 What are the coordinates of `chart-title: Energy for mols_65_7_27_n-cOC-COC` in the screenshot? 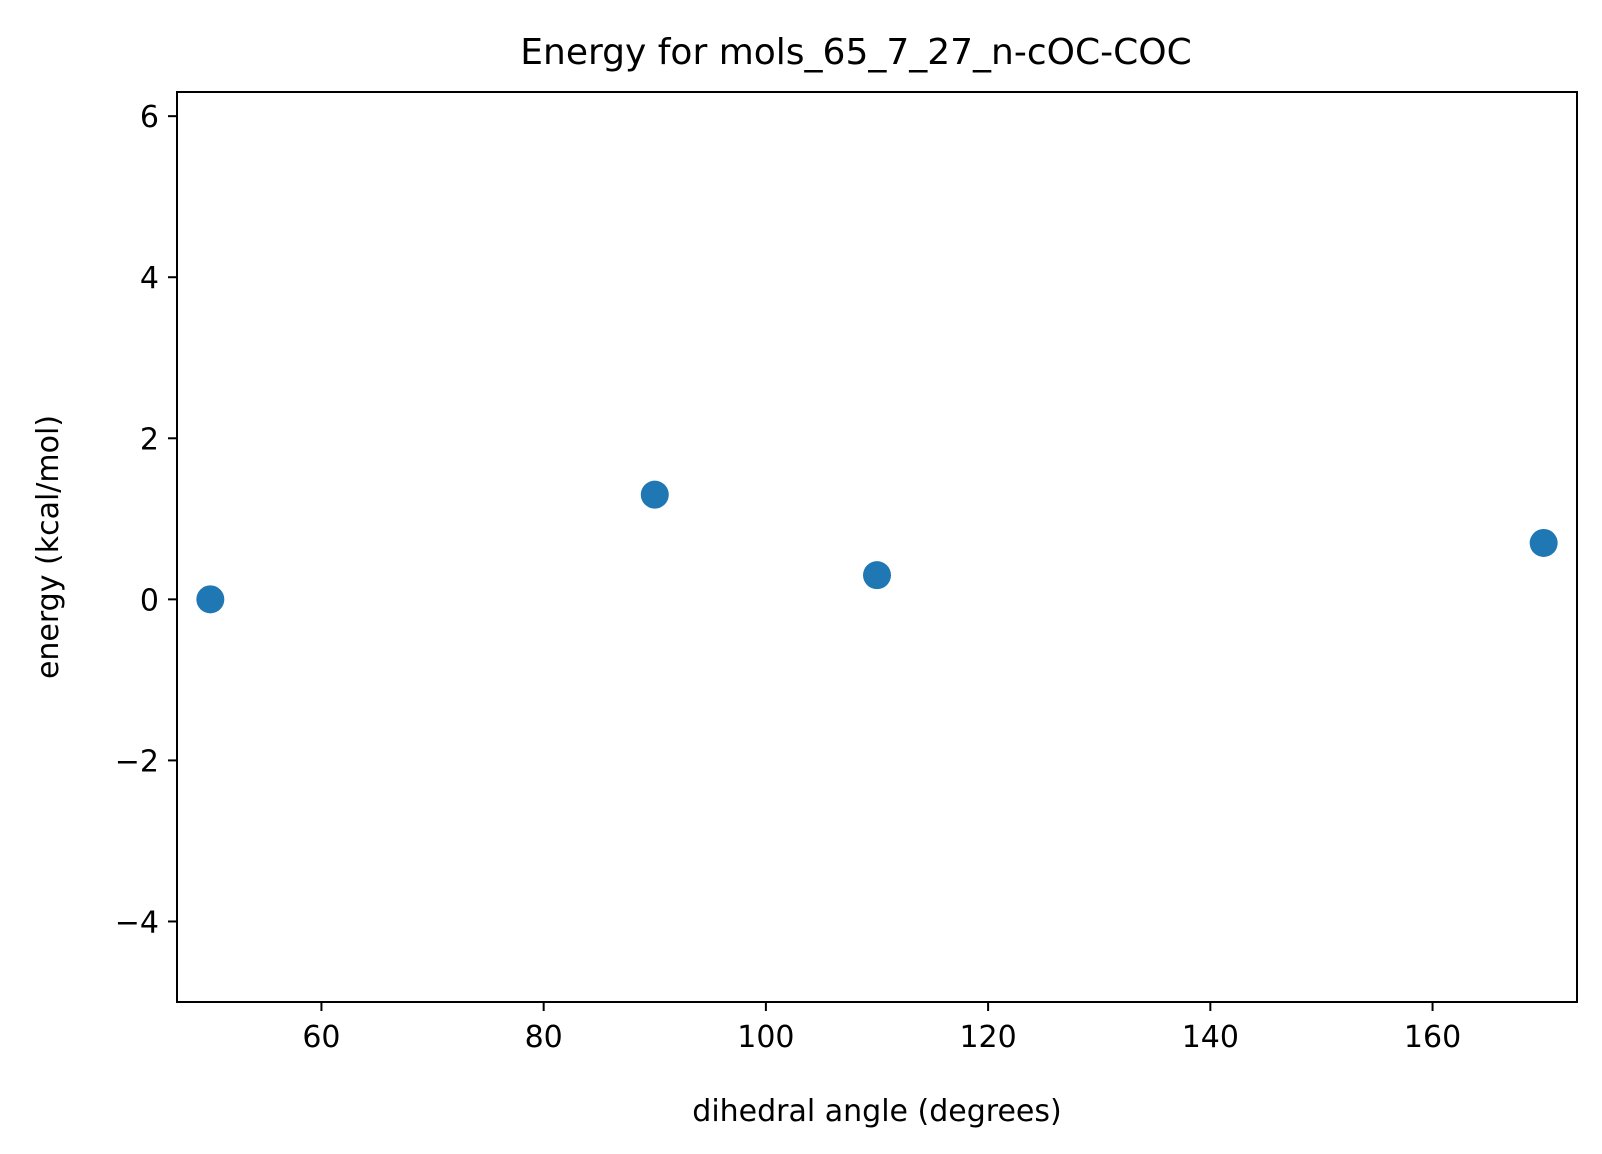 It's located at (855, 52).